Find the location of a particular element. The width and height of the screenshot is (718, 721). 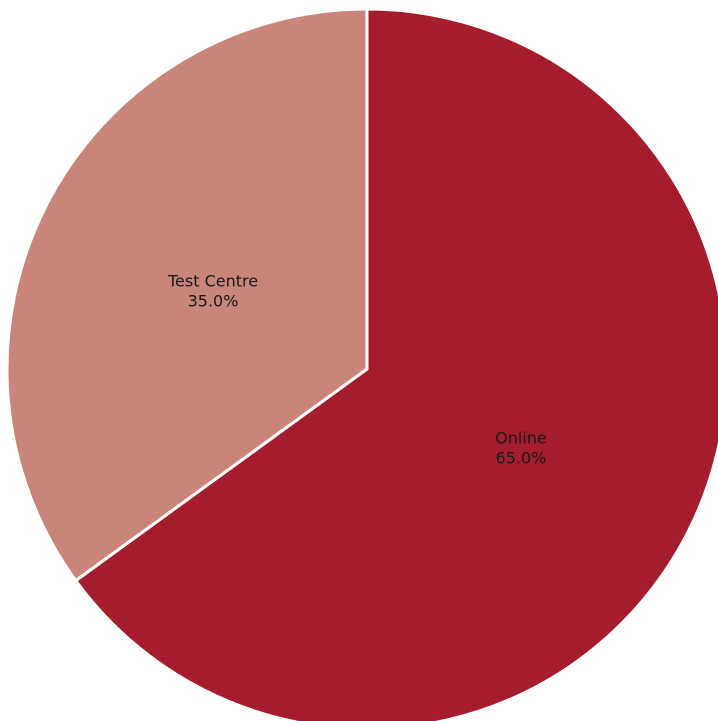

pie-label-online: Online 65.0% is located at coordinates (521, 447).